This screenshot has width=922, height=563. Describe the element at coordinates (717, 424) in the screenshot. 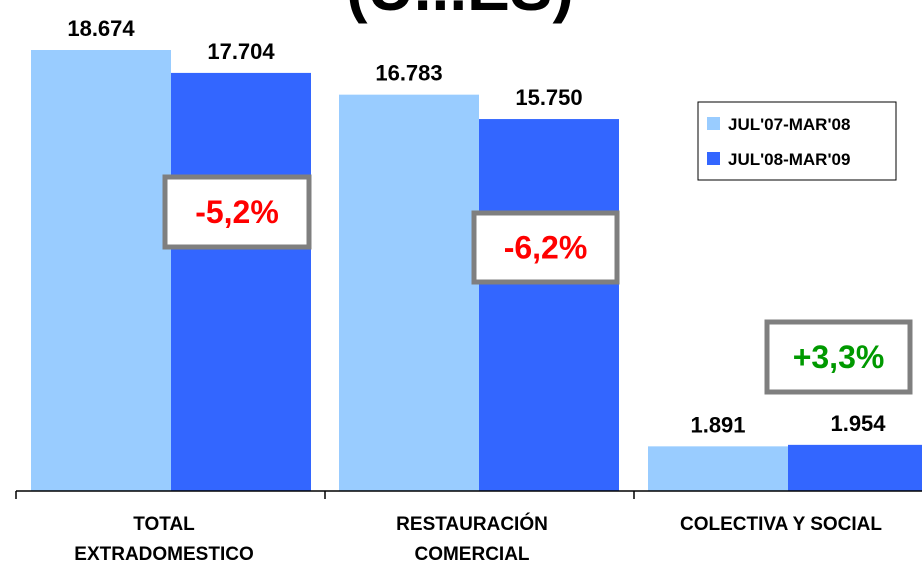

I see `value-label-s1-c3: 1.891` at that location.